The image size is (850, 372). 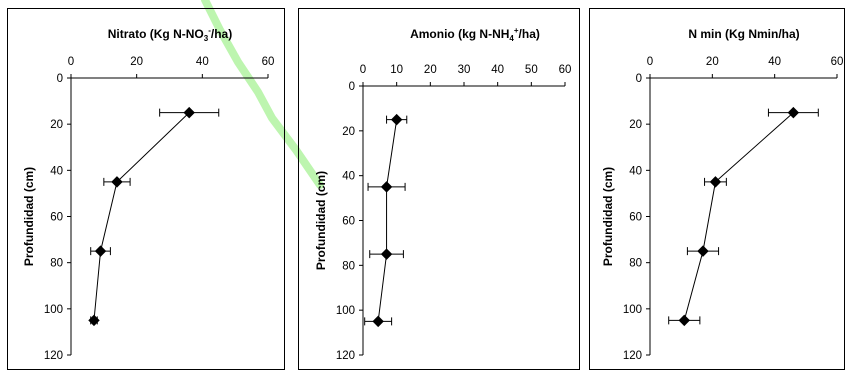 I want to click on nmin-x-tick-label: 0, so click(x=650, y=62).